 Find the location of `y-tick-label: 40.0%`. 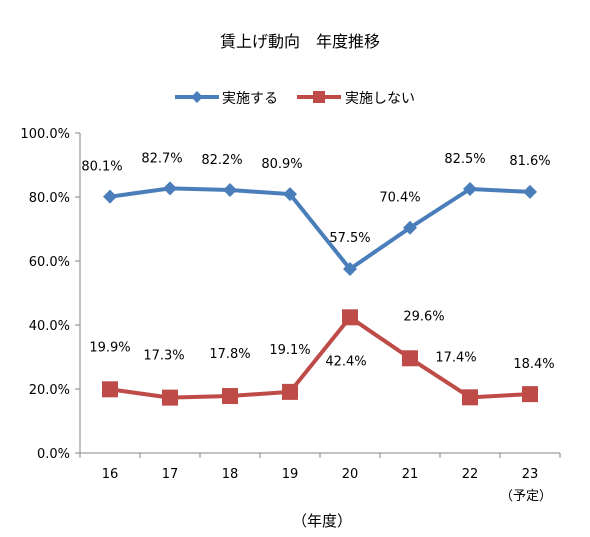

y-tick-label: 40.0% is located at coordinates (49, 326).